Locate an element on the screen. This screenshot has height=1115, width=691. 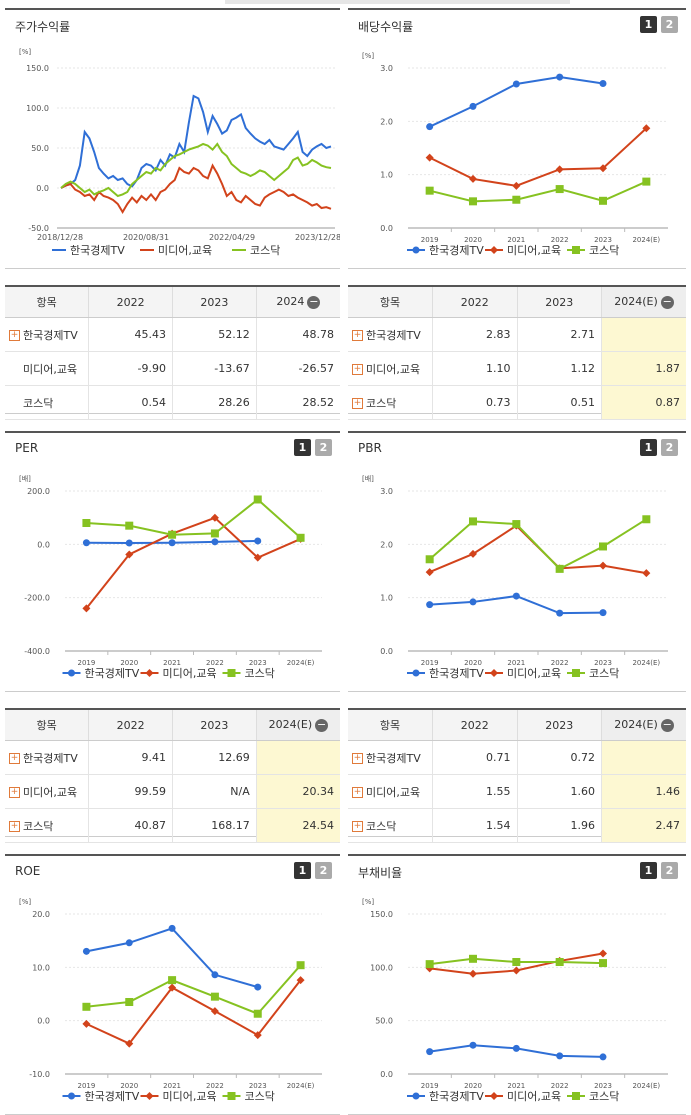
table-row: 미디어,교육 -9.90 -13.67 -26.57 is located at coordinates (172, 368).